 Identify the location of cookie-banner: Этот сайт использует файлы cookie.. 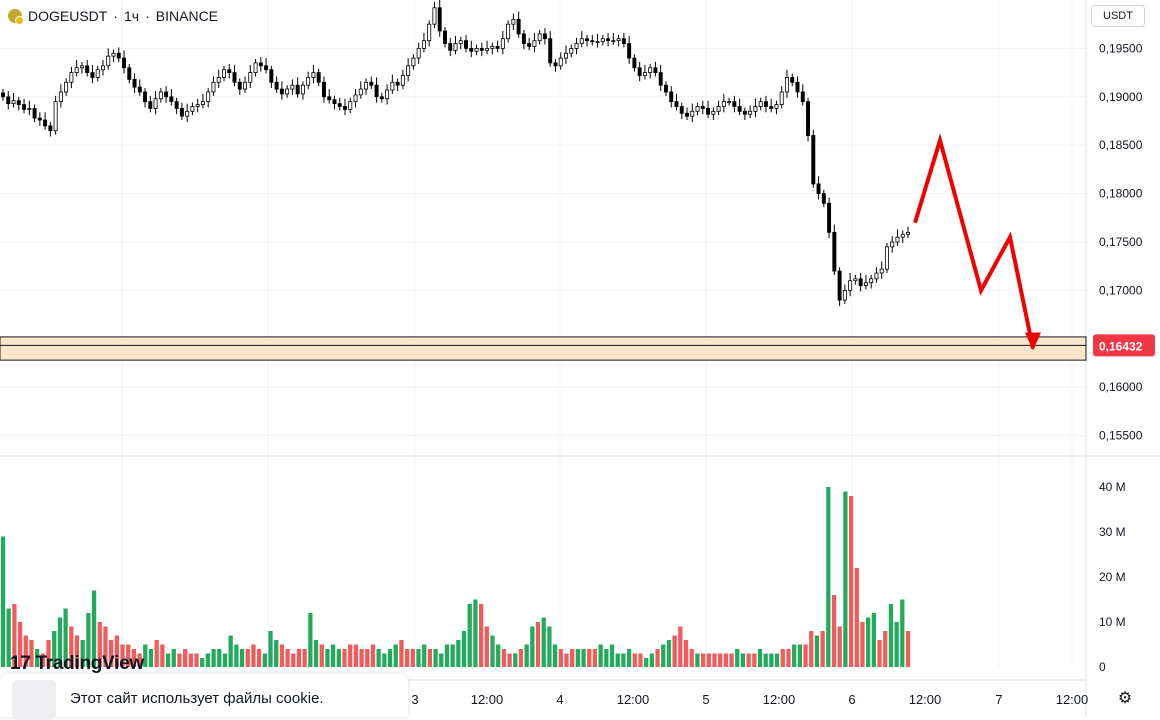
(204, 697).